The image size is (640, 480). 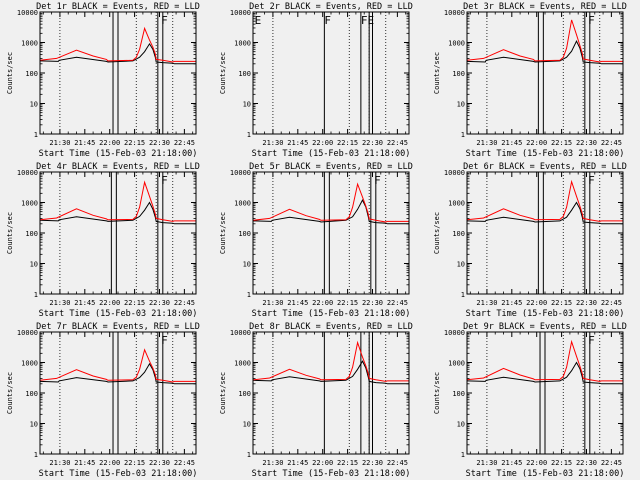 I want to click on panel-title: Det 6r BLACK = Events, RED = LLD, so click(x=545, y=167).